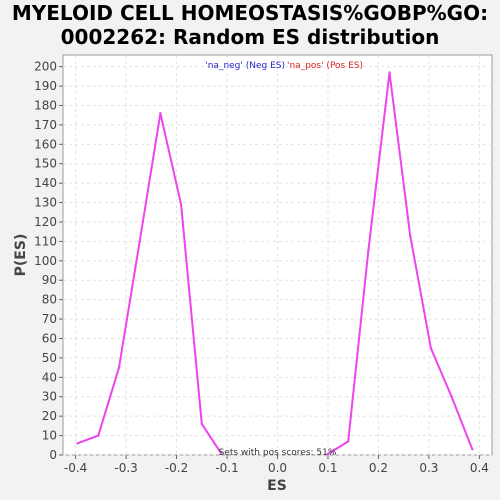 Image resolution: width=500 pixels, height=500 pixels. I want to click on x-tick-label: -0.1, so click(226, 468).